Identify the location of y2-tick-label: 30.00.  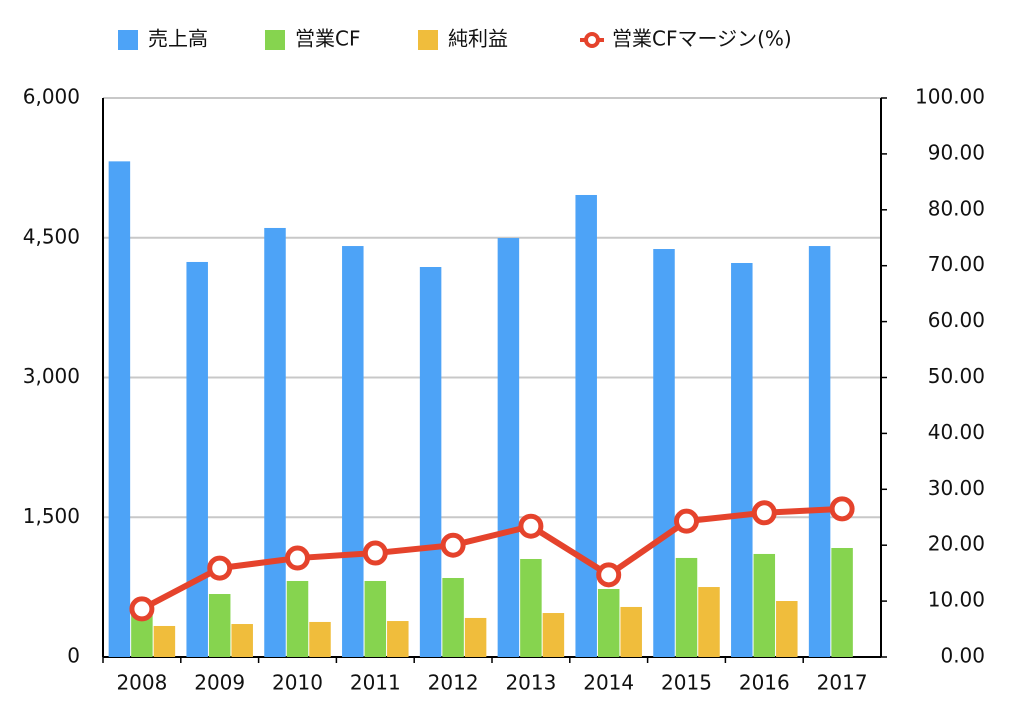
(956, 488).